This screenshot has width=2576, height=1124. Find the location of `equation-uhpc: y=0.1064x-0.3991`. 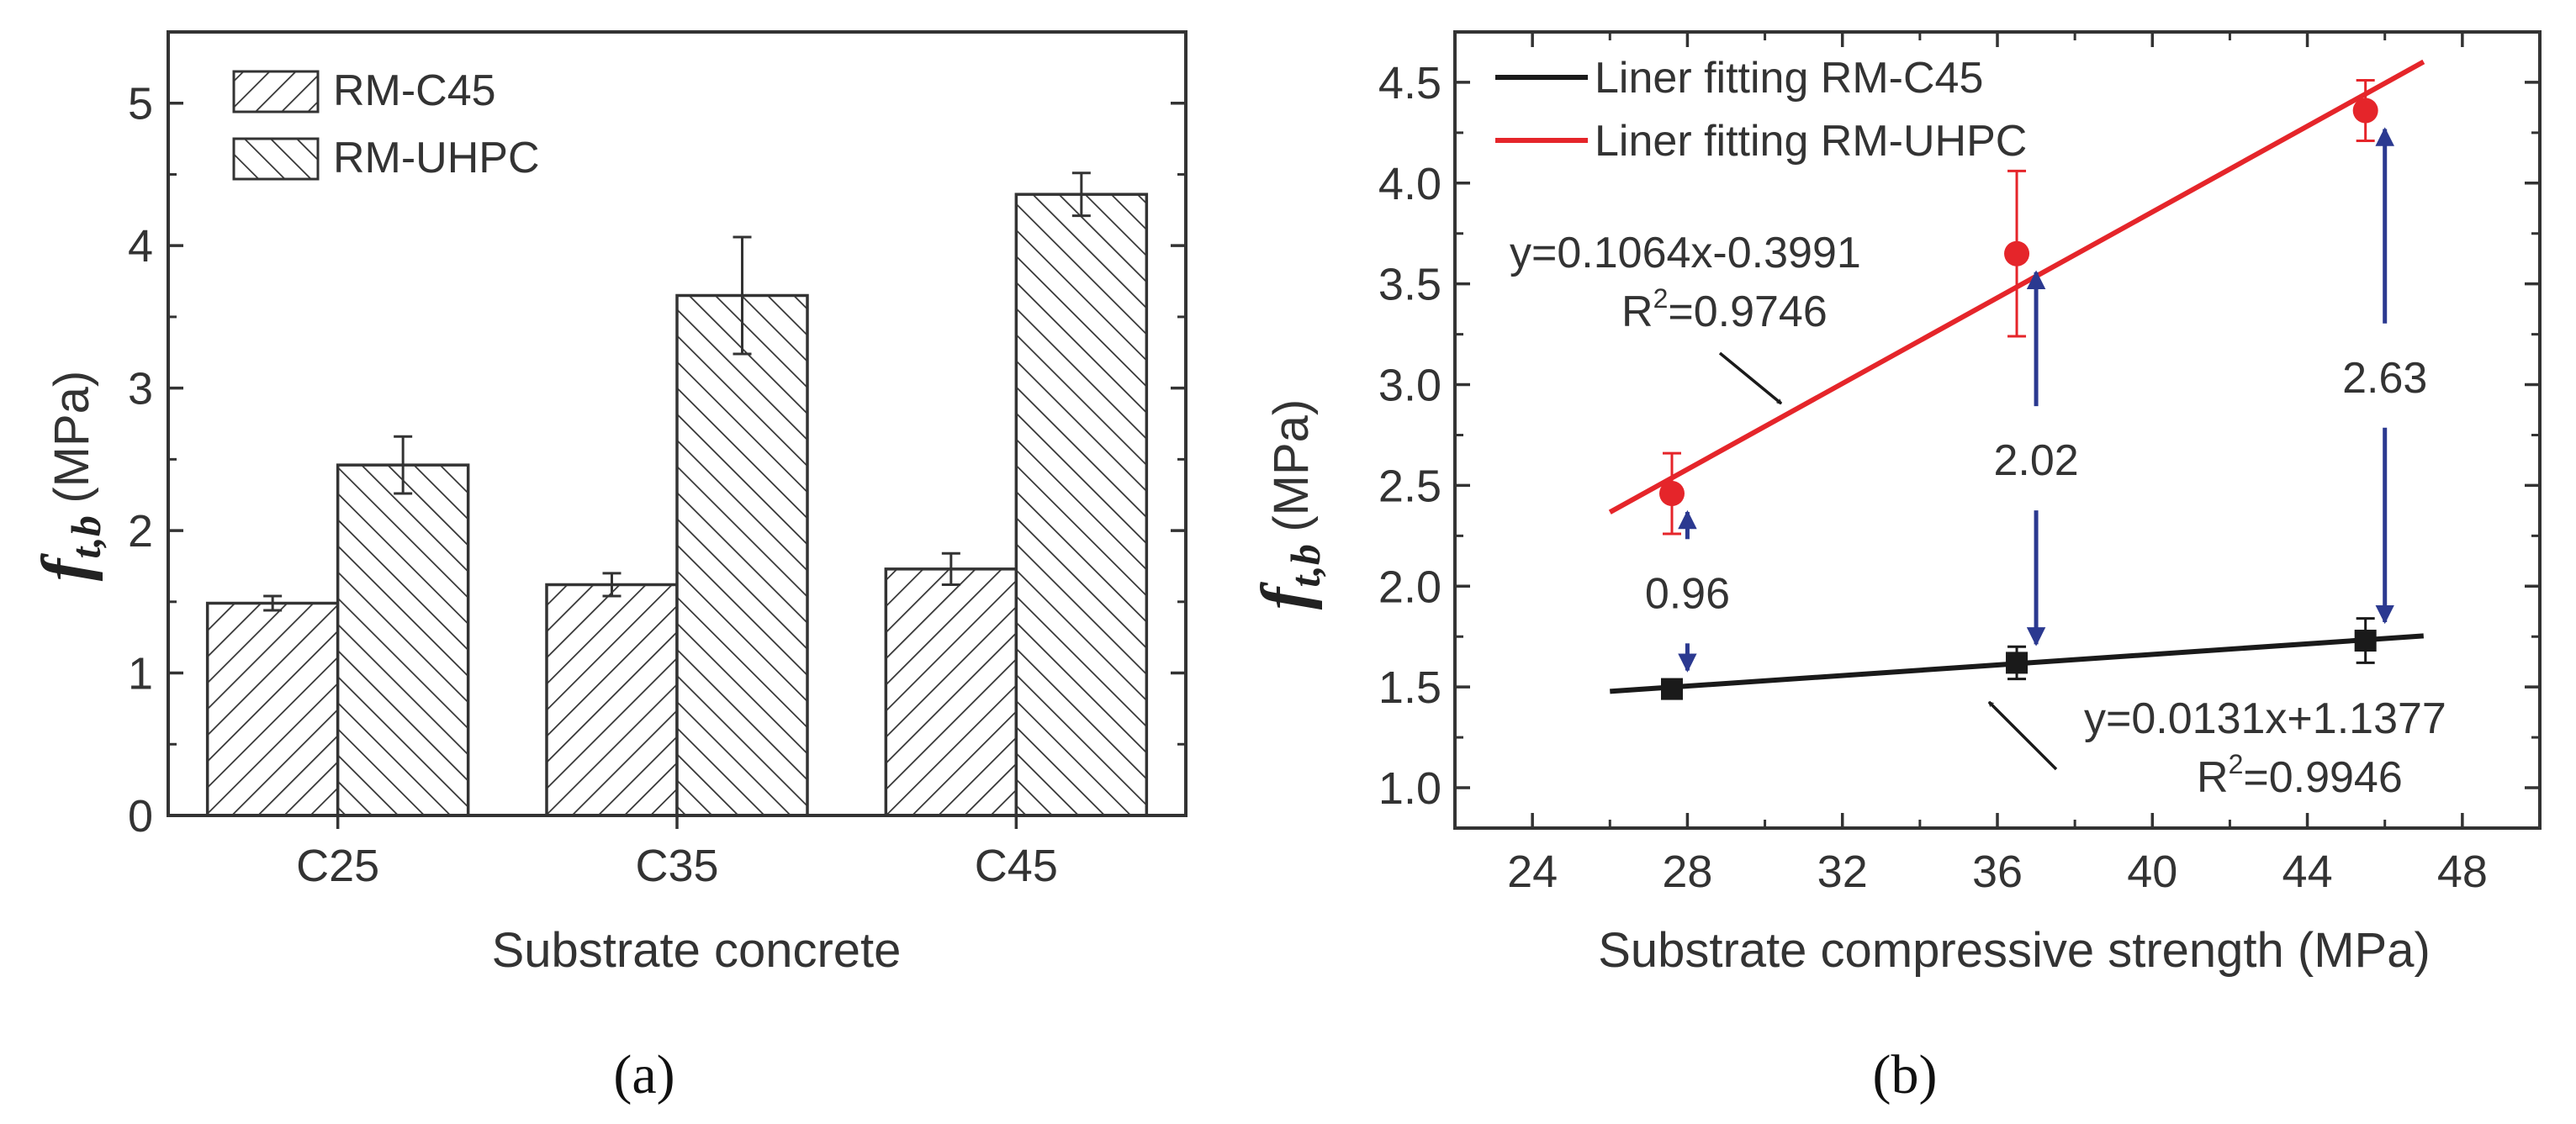

equation-uhpc: y=0.1064x-0.3991 is located at coordinates (1685, 253).